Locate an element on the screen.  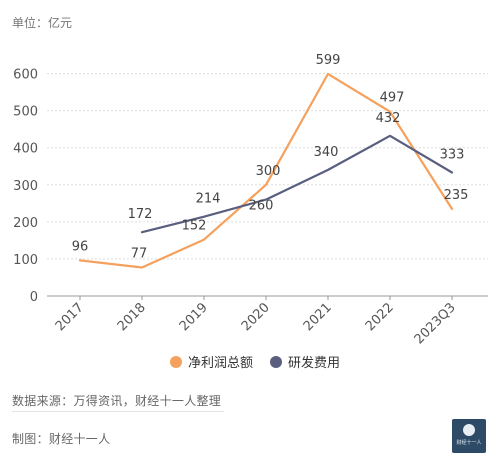
data-label: 333 is located at coordinates (452, 155).